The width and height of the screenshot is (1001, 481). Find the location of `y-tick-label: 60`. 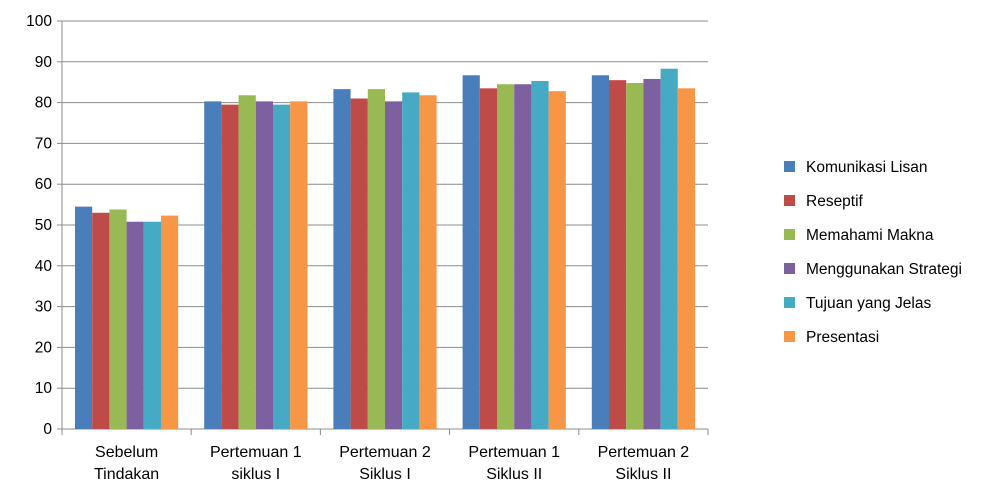

y-tick-label: 60 is located at coordinates (44, 184).